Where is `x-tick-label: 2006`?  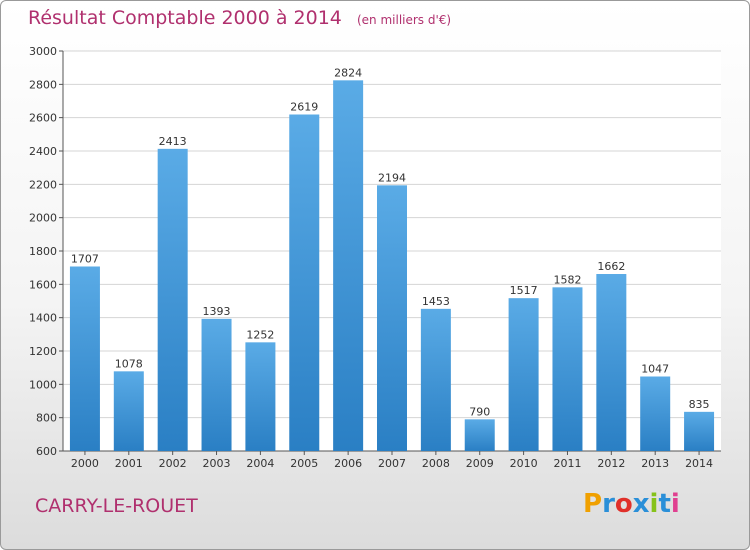
x-tick-label: 2006 is located at coordinates (348, 463).